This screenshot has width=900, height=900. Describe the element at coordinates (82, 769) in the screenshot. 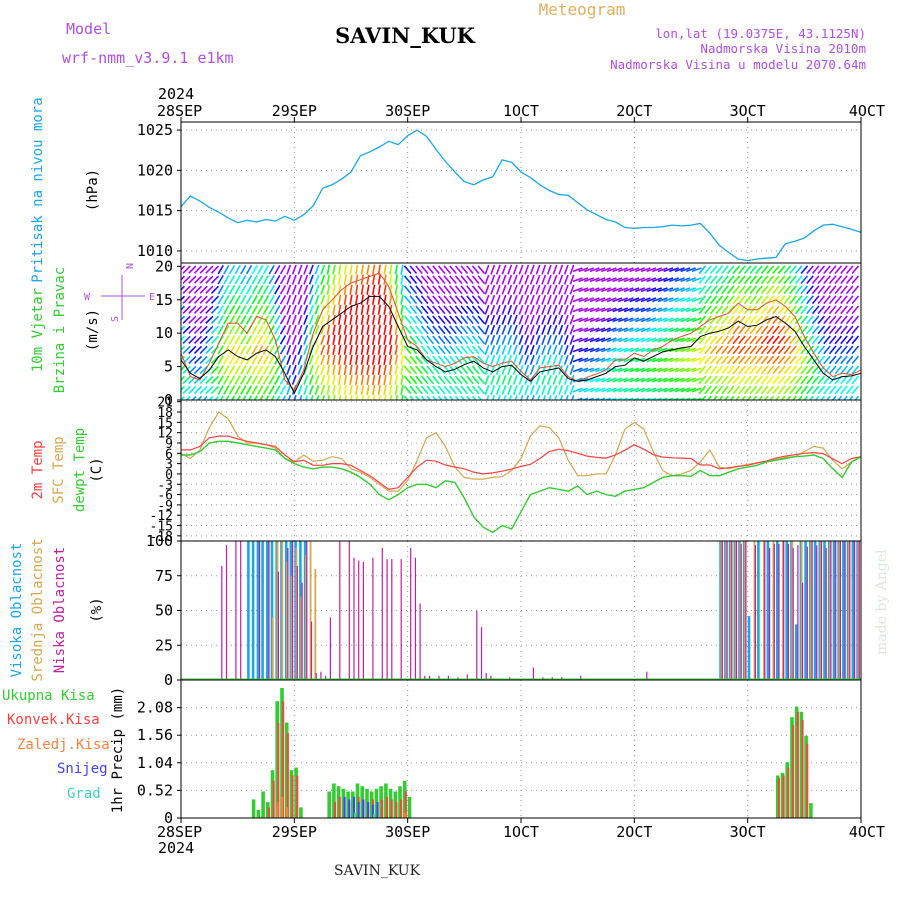

I see `precip-ylabel-4: Snijeg` at that location.